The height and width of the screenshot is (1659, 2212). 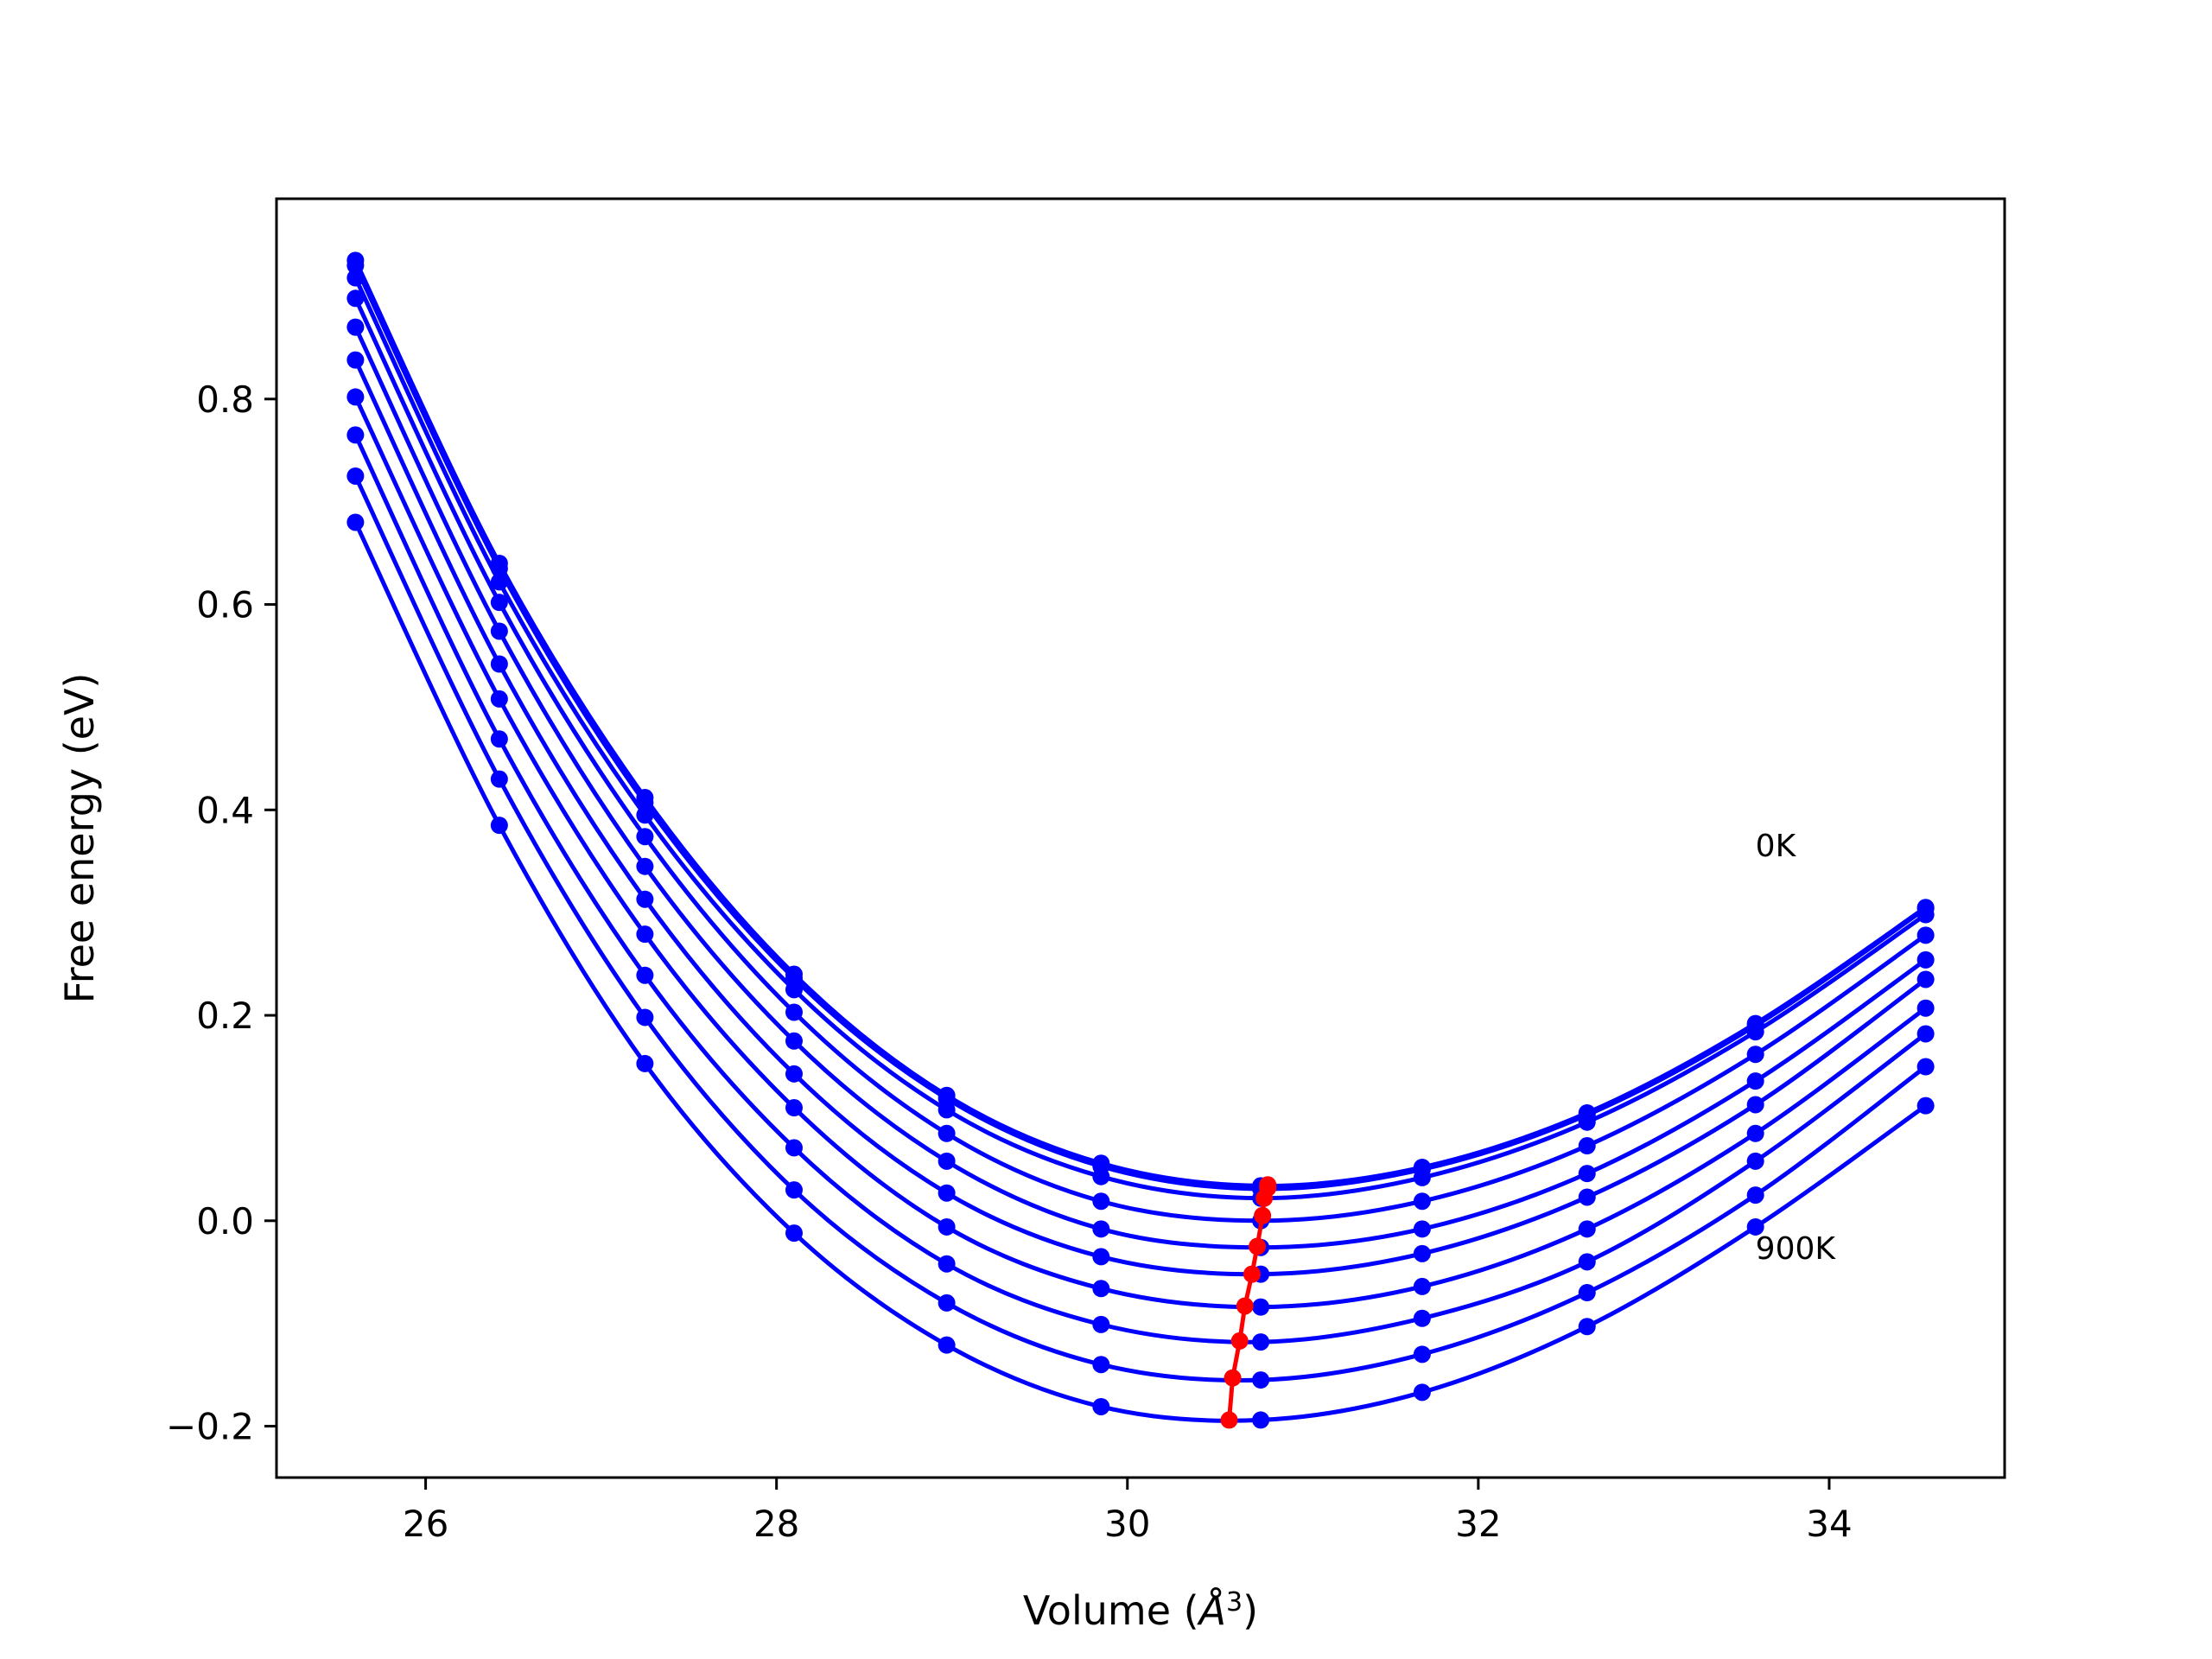 What do you see at coordinates (425, 1524) in the screenshot?
I see `x-tick-label-0: 26` at bounding box center [425, 1524].